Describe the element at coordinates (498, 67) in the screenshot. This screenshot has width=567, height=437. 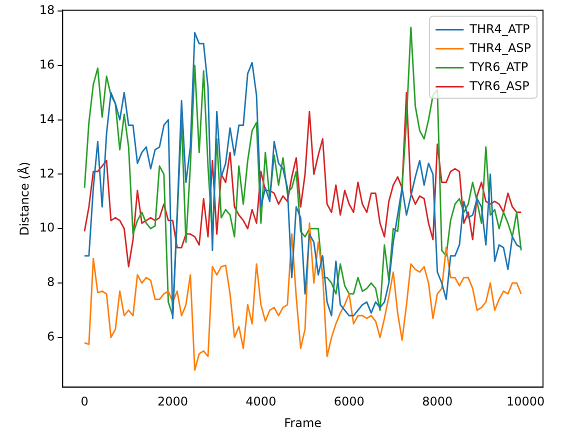
I see `legend-label: TYR6_ATP` at that location.